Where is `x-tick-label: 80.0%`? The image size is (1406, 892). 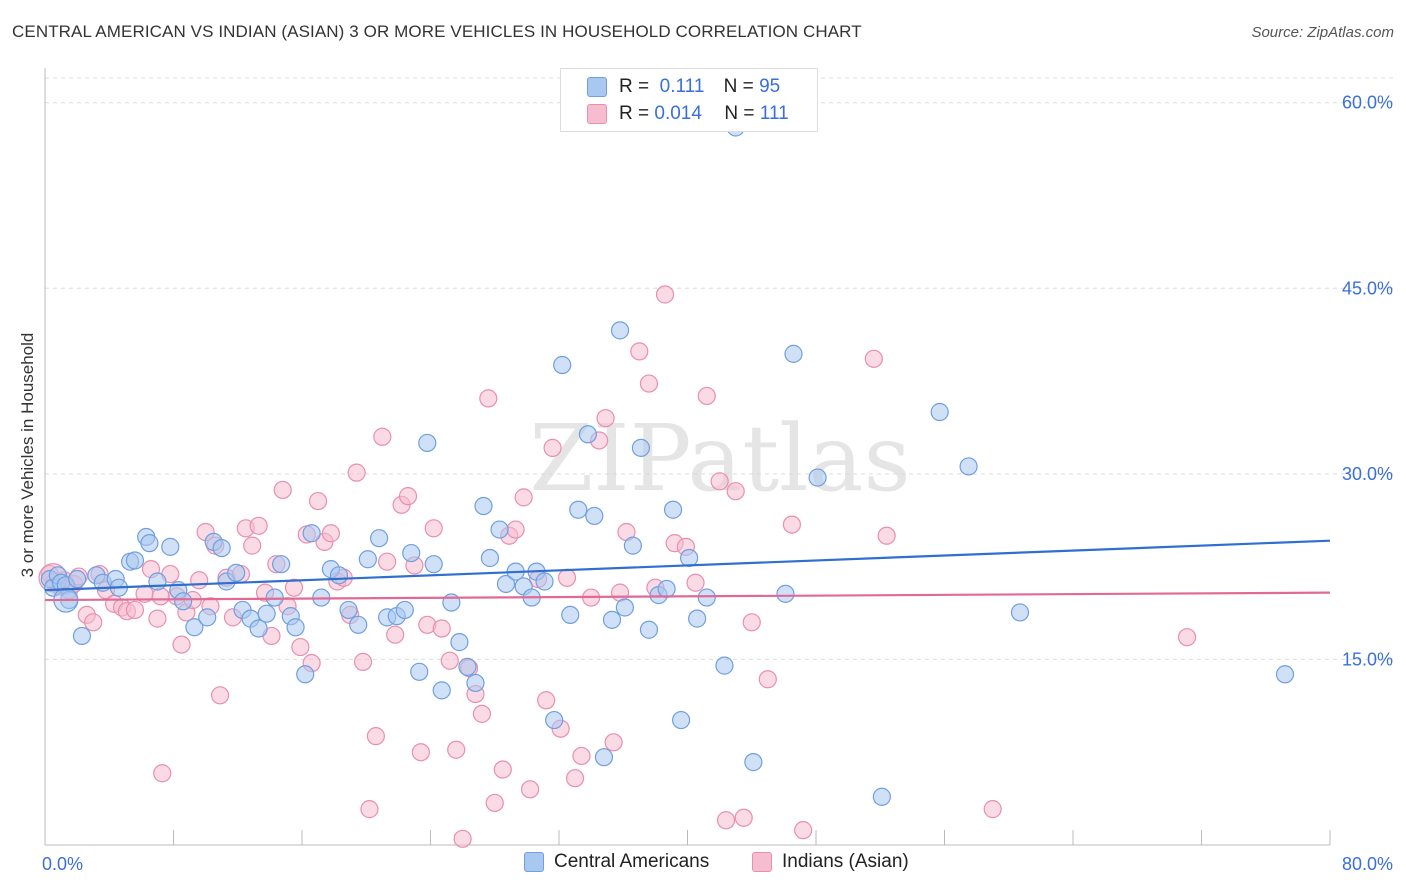 x-tick-label: 80.0% is located at coordinates (1367, 864).